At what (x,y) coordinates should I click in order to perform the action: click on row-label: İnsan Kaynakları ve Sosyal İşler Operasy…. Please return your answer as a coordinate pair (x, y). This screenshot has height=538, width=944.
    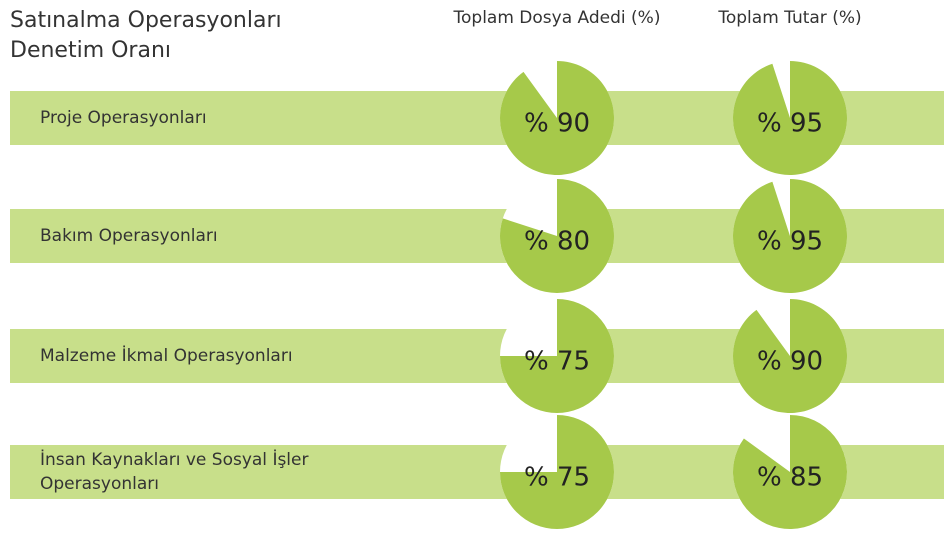
    Looking at the image, I should click on (174, 472).